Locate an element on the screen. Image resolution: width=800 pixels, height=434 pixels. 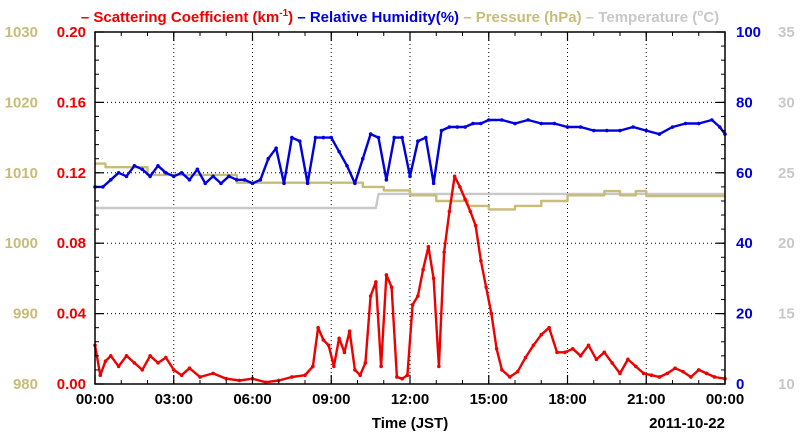
scattering-axis-tick-label: 0.00 is located at coordinates (71, 384).